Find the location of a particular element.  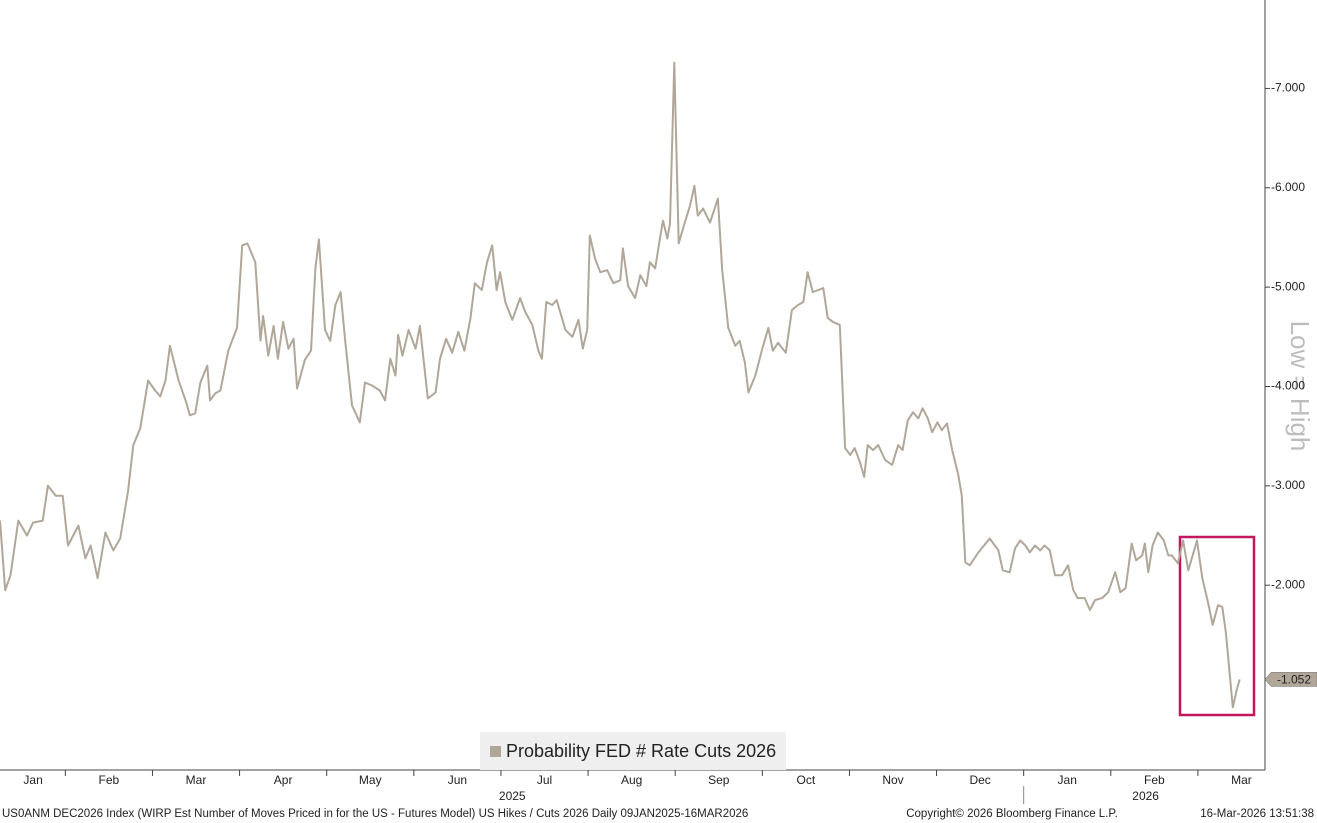

axis-note: Low = High is located at coordinates (1300, 386).